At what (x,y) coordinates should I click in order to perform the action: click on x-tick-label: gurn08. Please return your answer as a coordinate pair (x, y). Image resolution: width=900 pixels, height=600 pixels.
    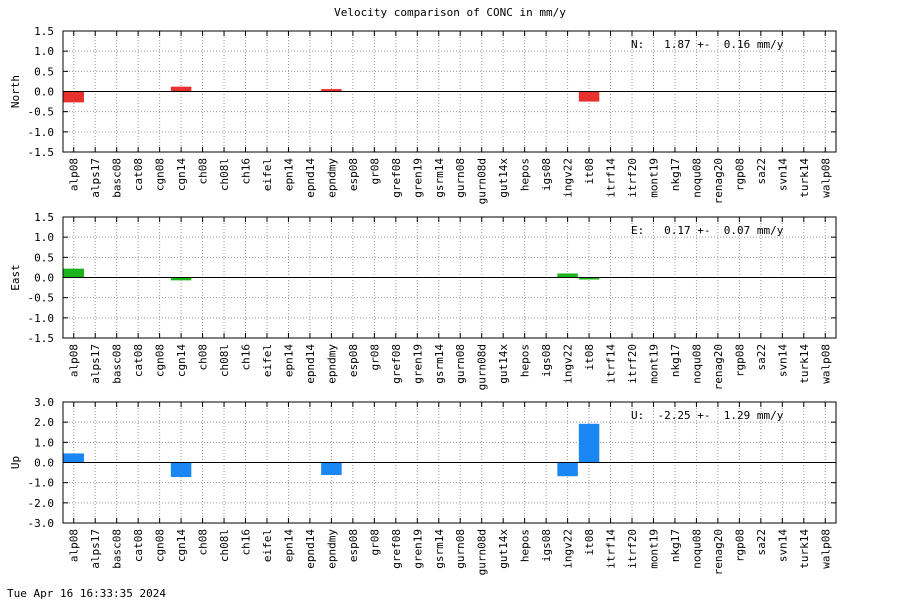
    Looking at the image, I should click on (460, 549).